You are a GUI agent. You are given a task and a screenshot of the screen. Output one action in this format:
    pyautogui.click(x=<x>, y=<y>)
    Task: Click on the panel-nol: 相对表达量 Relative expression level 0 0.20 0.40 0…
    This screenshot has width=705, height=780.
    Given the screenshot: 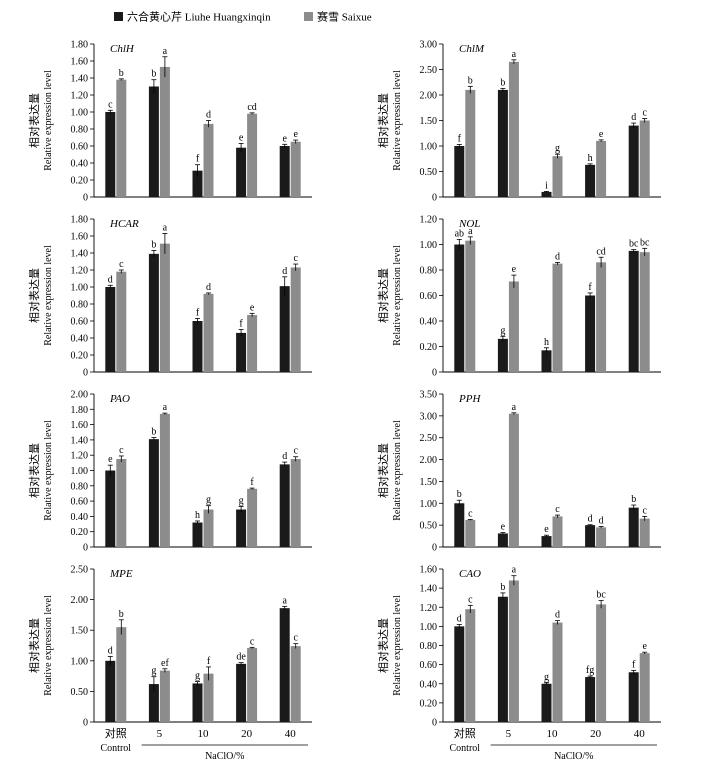 What is the action you would take?
    pyautogui.click(x=518, y=297)
    